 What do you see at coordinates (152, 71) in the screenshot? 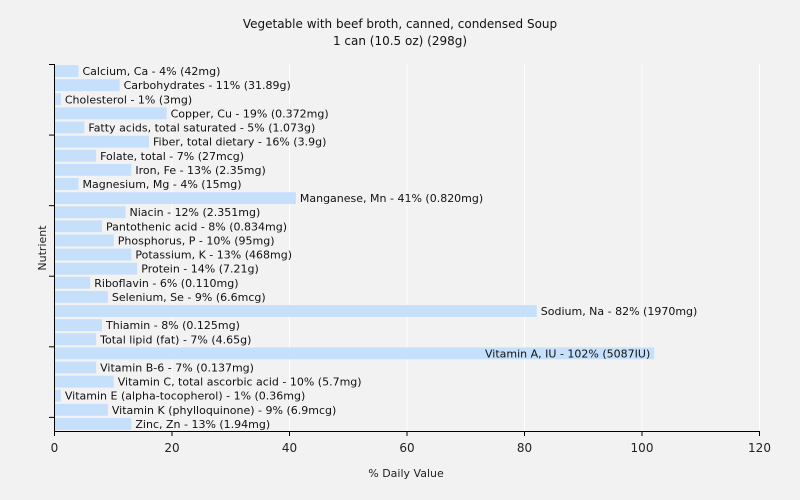
I see `bar-label: Calcium, Ca - 4% (42mg)` at bounding box center [152, 71].